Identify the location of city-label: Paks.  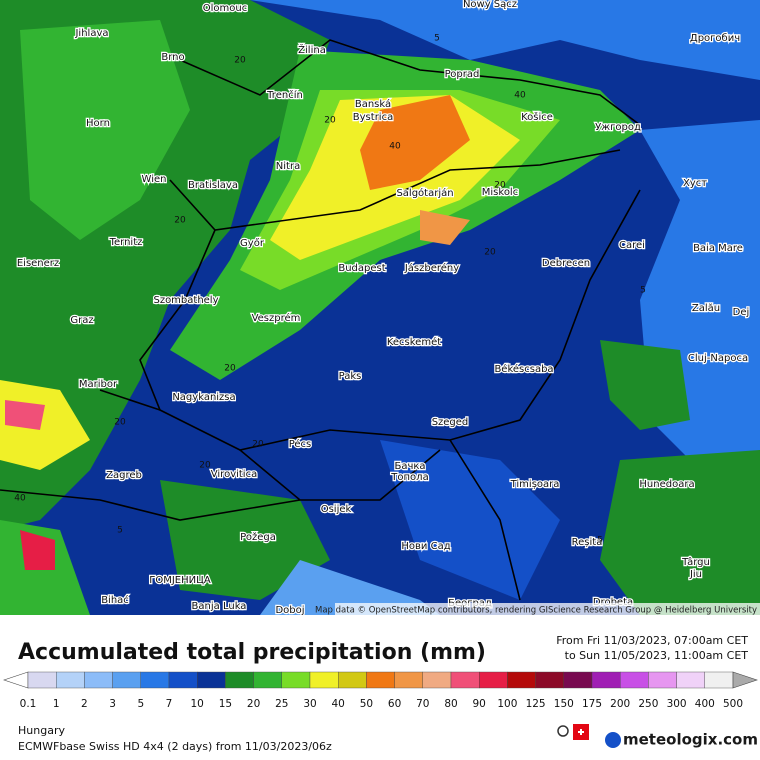
(350, 376).